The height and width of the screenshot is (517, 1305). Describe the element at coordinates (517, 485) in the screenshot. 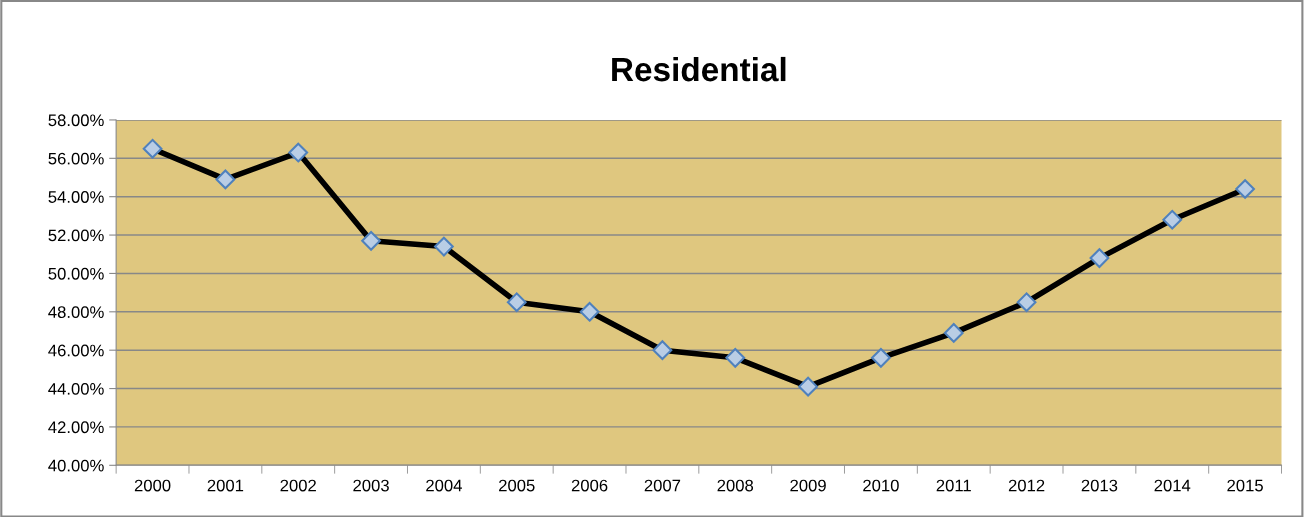

I see `x-tick-label: 2005` at that location.